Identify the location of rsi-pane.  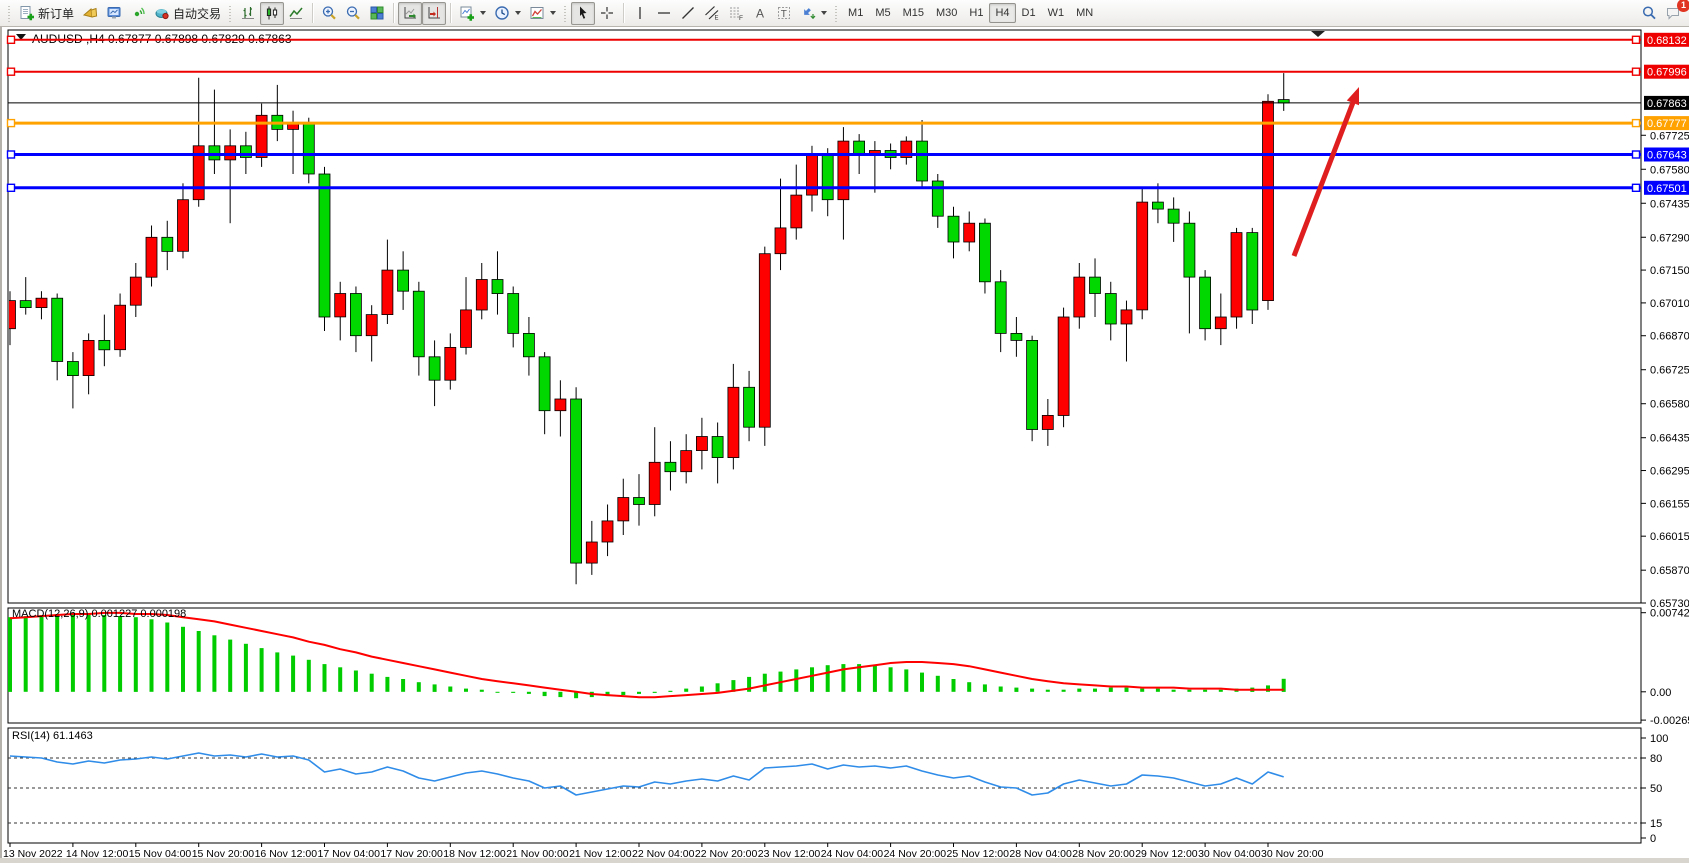
(824, 785).